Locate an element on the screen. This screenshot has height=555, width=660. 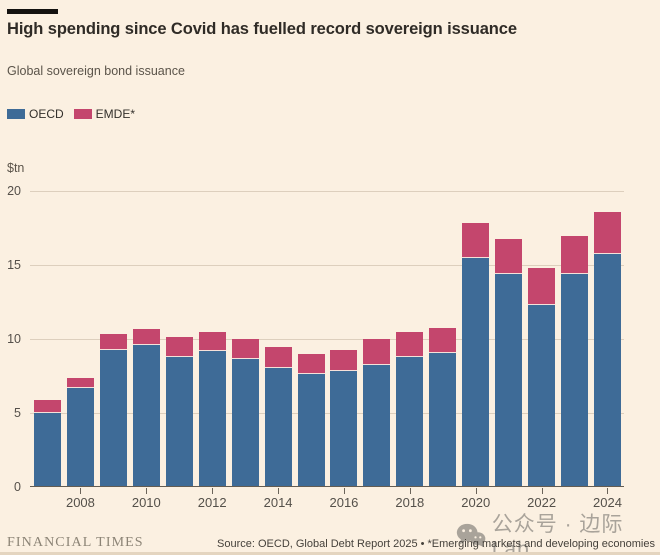
chart-subtitle: Global sovereign bond issuance is located at coordinates (96, 71).